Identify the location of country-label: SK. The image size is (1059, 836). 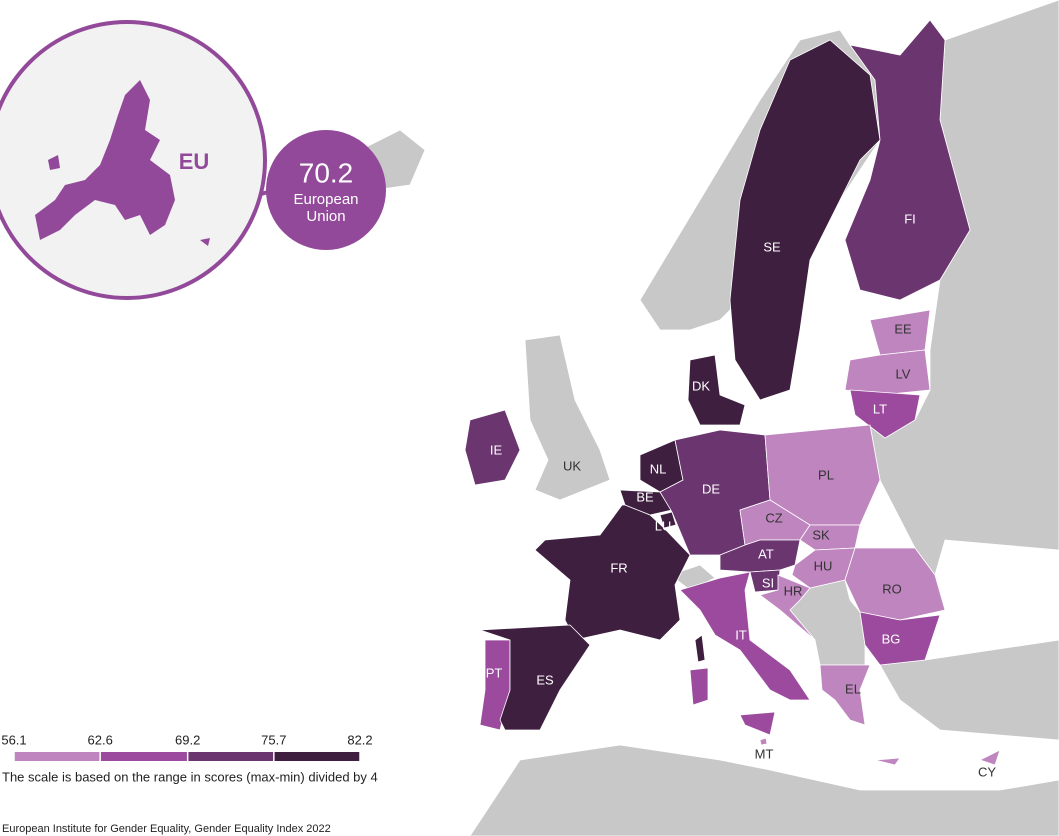
(821, 534).